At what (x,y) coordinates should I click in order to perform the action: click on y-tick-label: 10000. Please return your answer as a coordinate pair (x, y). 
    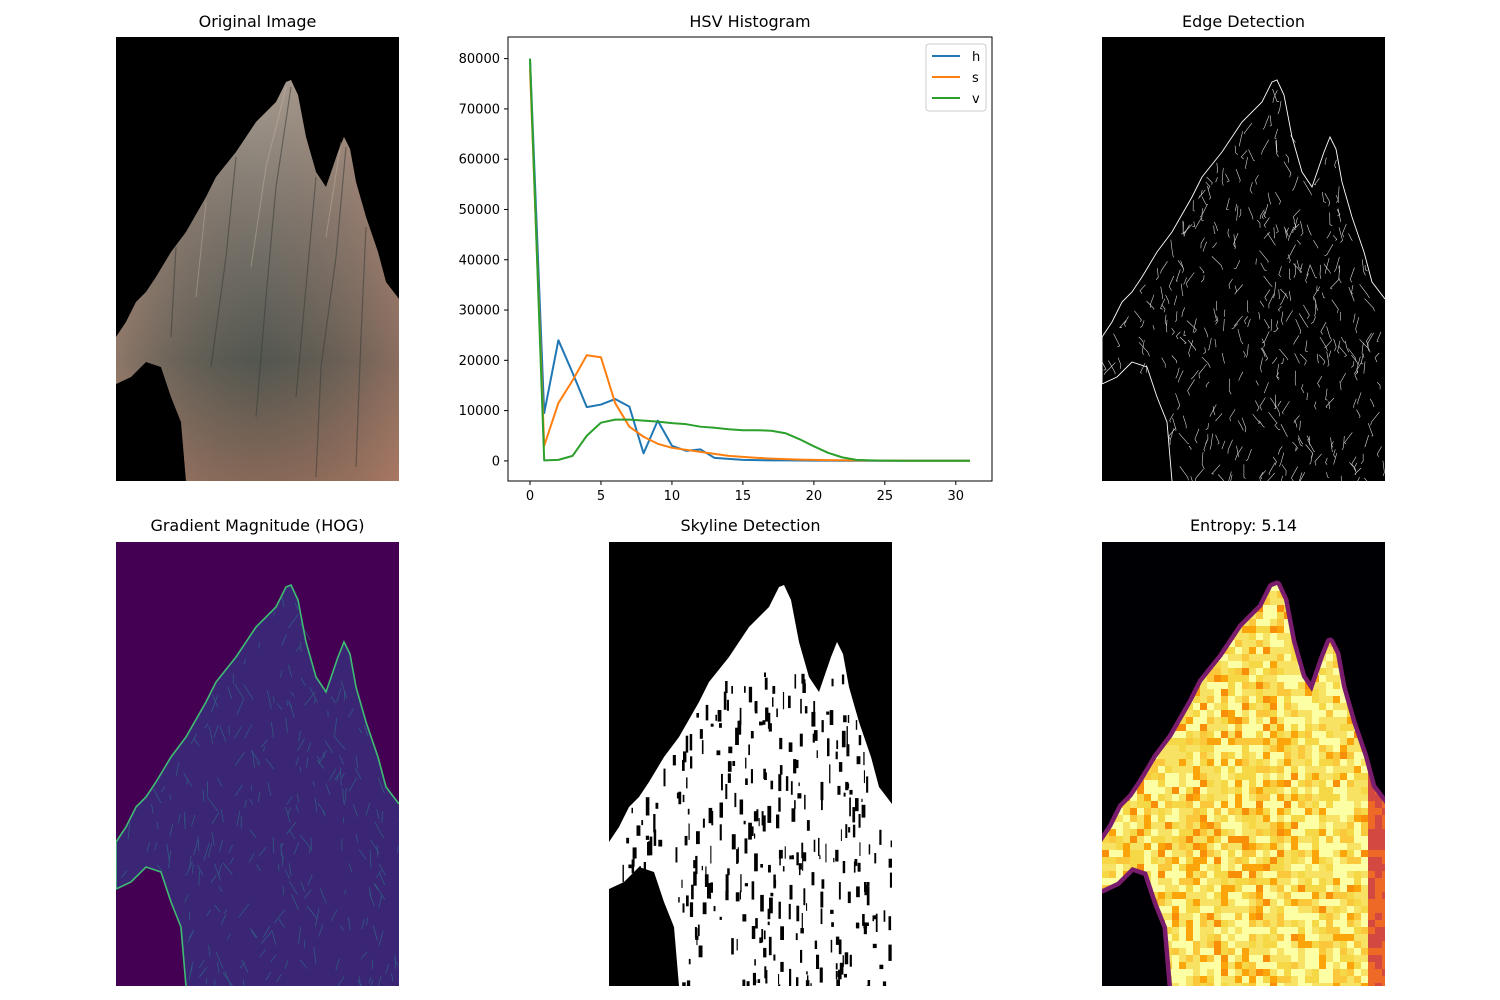
    Looking at the image, I should click on (479, 411).